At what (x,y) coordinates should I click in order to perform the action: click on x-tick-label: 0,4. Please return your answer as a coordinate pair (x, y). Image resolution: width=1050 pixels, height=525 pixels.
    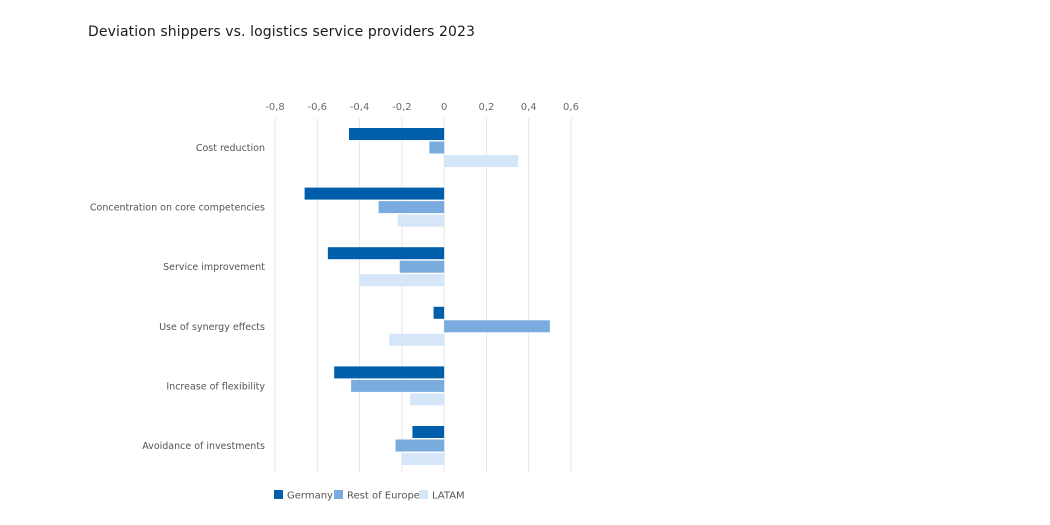
    Looking at the image, I should click on (529, 107).